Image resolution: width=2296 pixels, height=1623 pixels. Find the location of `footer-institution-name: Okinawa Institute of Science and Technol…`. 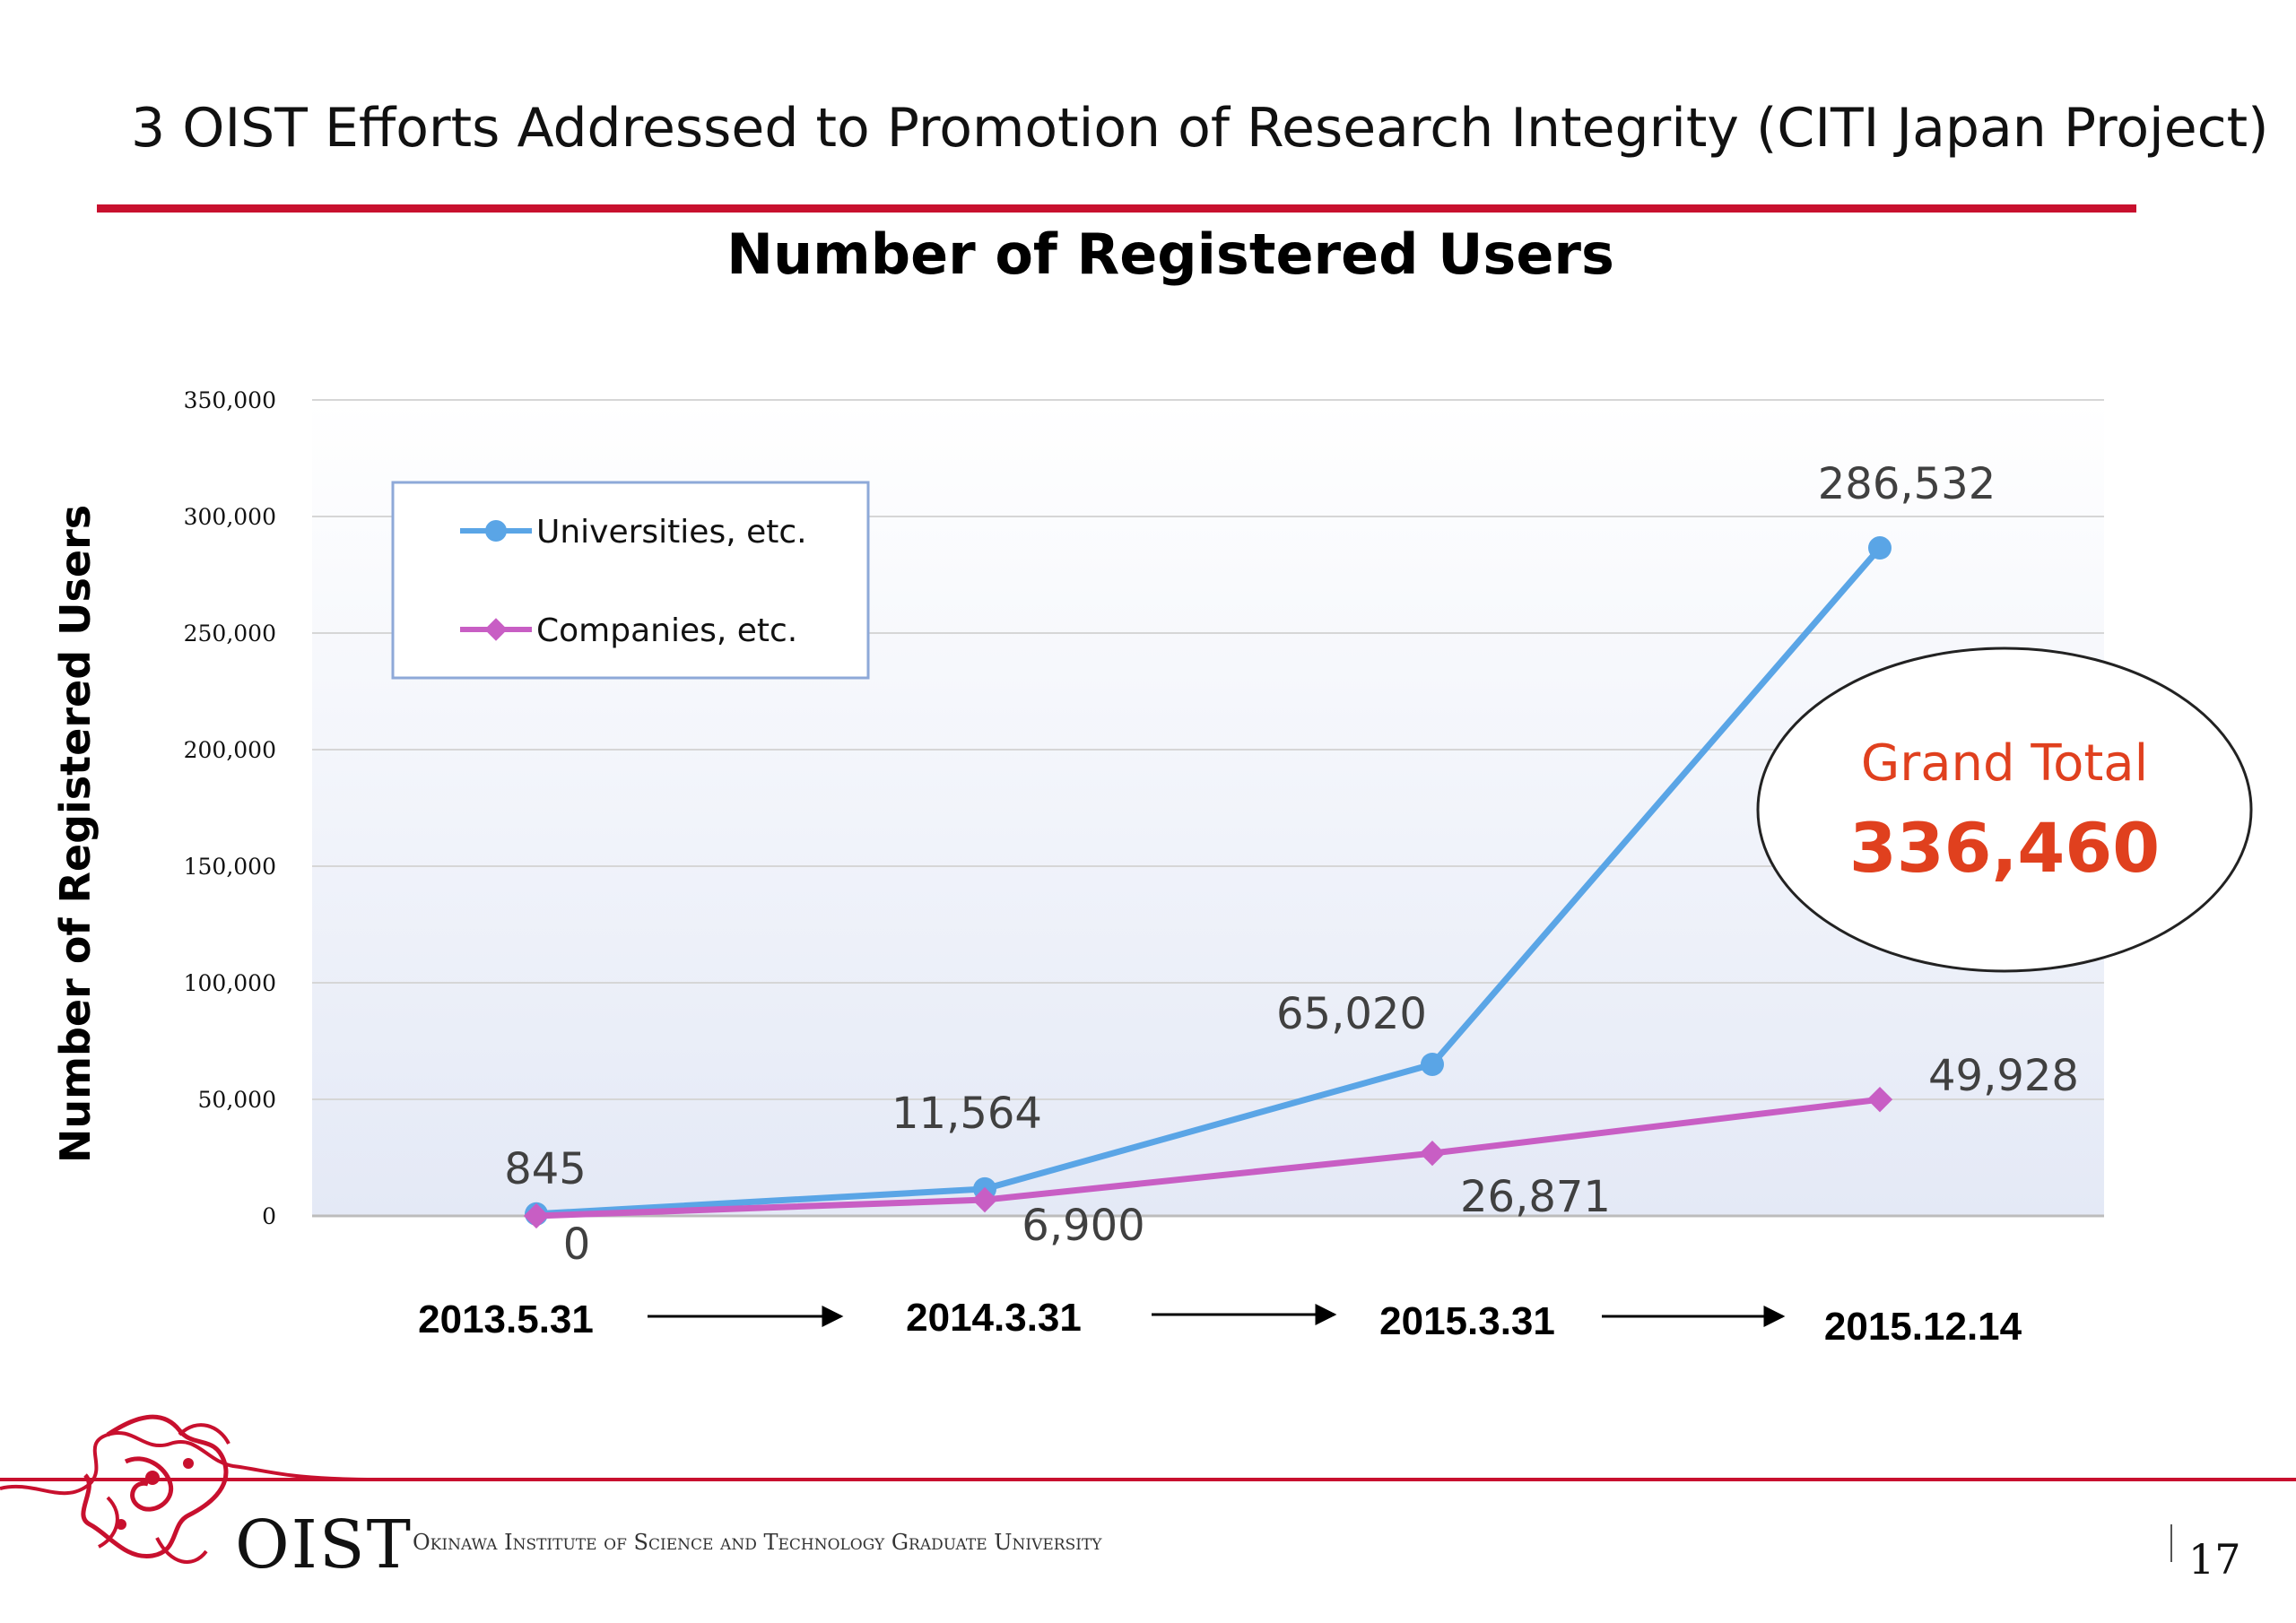

footer-institution-name: Okinawa Institute of Science and Technol… is located at coordinates (757, 1542).